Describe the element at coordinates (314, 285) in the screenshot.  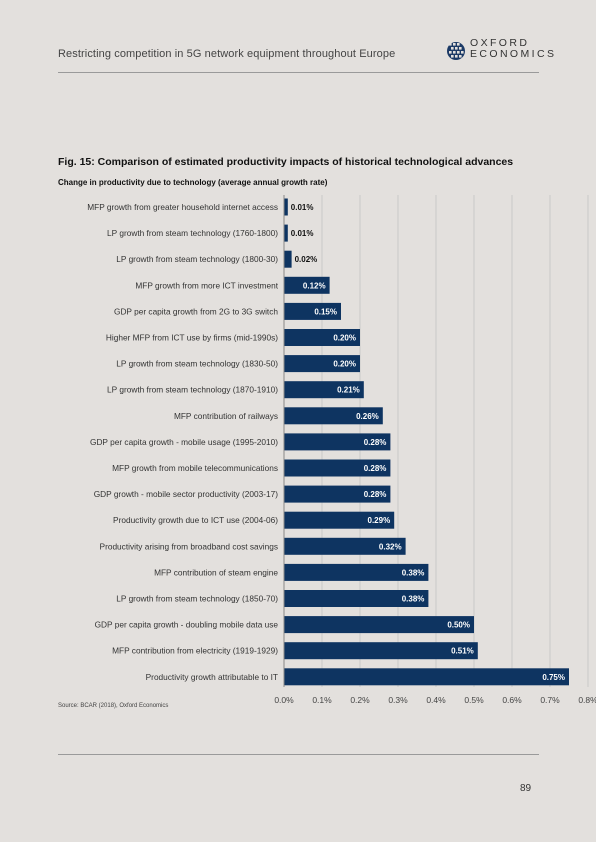
I see `value-label: 0.12%` at that location.